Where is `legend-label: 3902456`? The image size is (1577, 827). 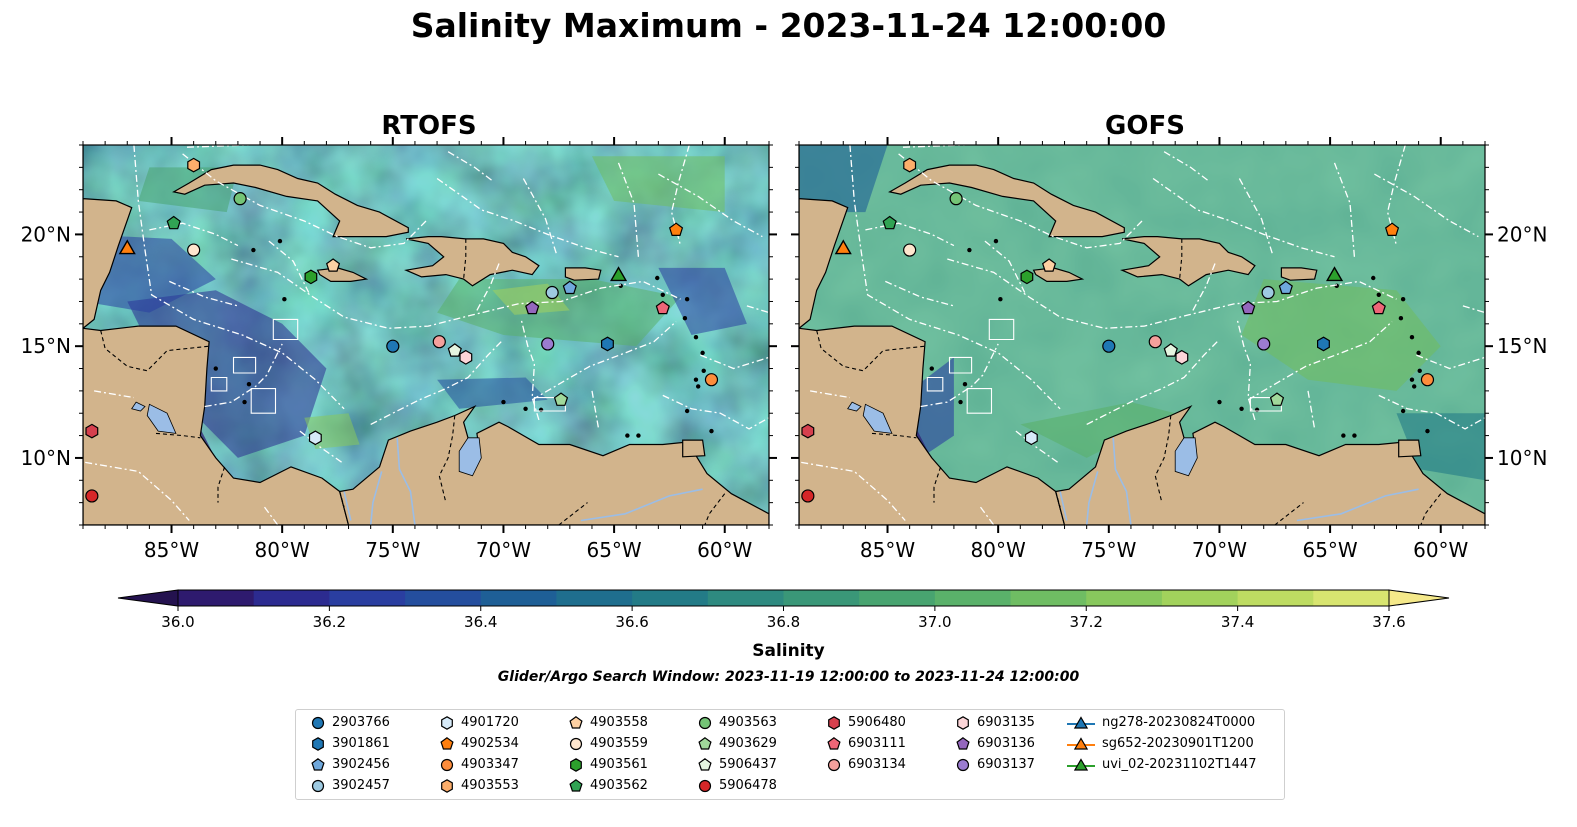 legend-label: 3902456 is located at coordinates (361, 764).